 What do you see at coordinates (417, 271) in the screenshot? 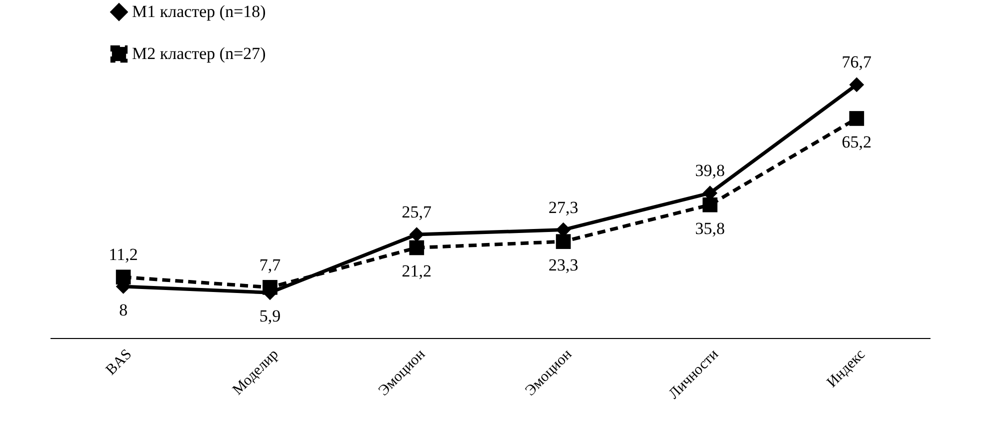
I see `data-label: 21,2` at bounding box center [417, 271].